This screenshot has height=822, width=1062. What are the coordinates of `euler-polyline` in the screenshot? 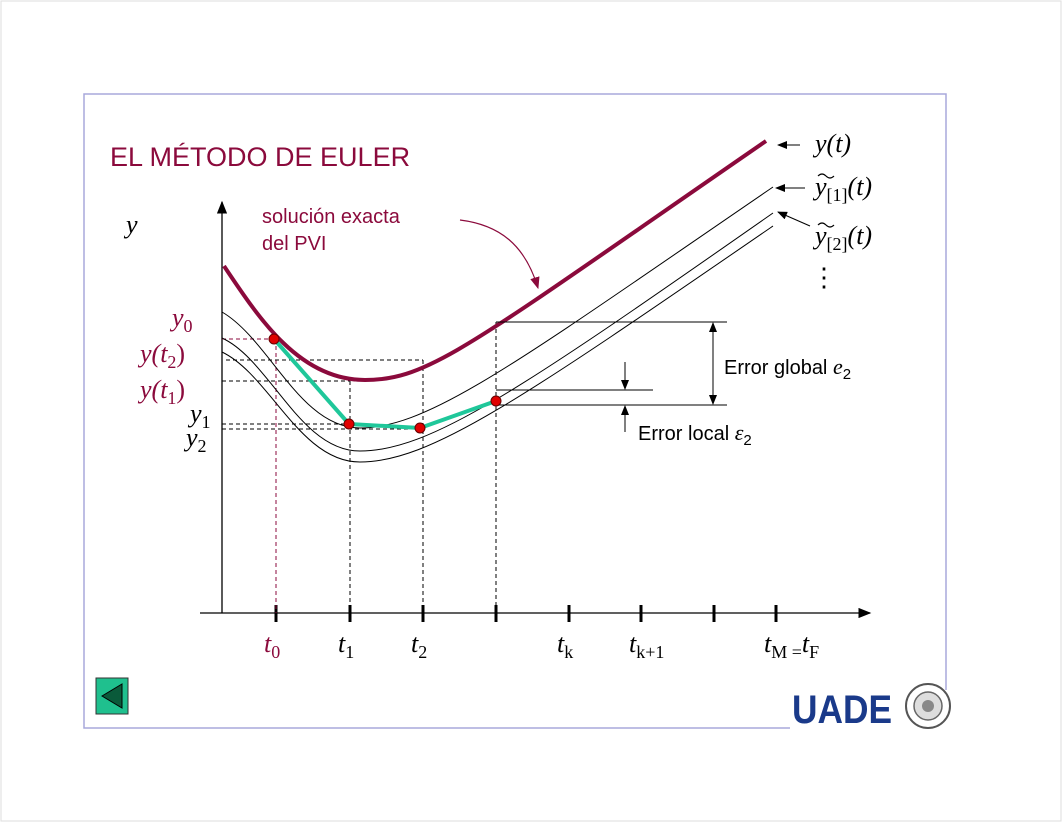 It's located at (384, 384).